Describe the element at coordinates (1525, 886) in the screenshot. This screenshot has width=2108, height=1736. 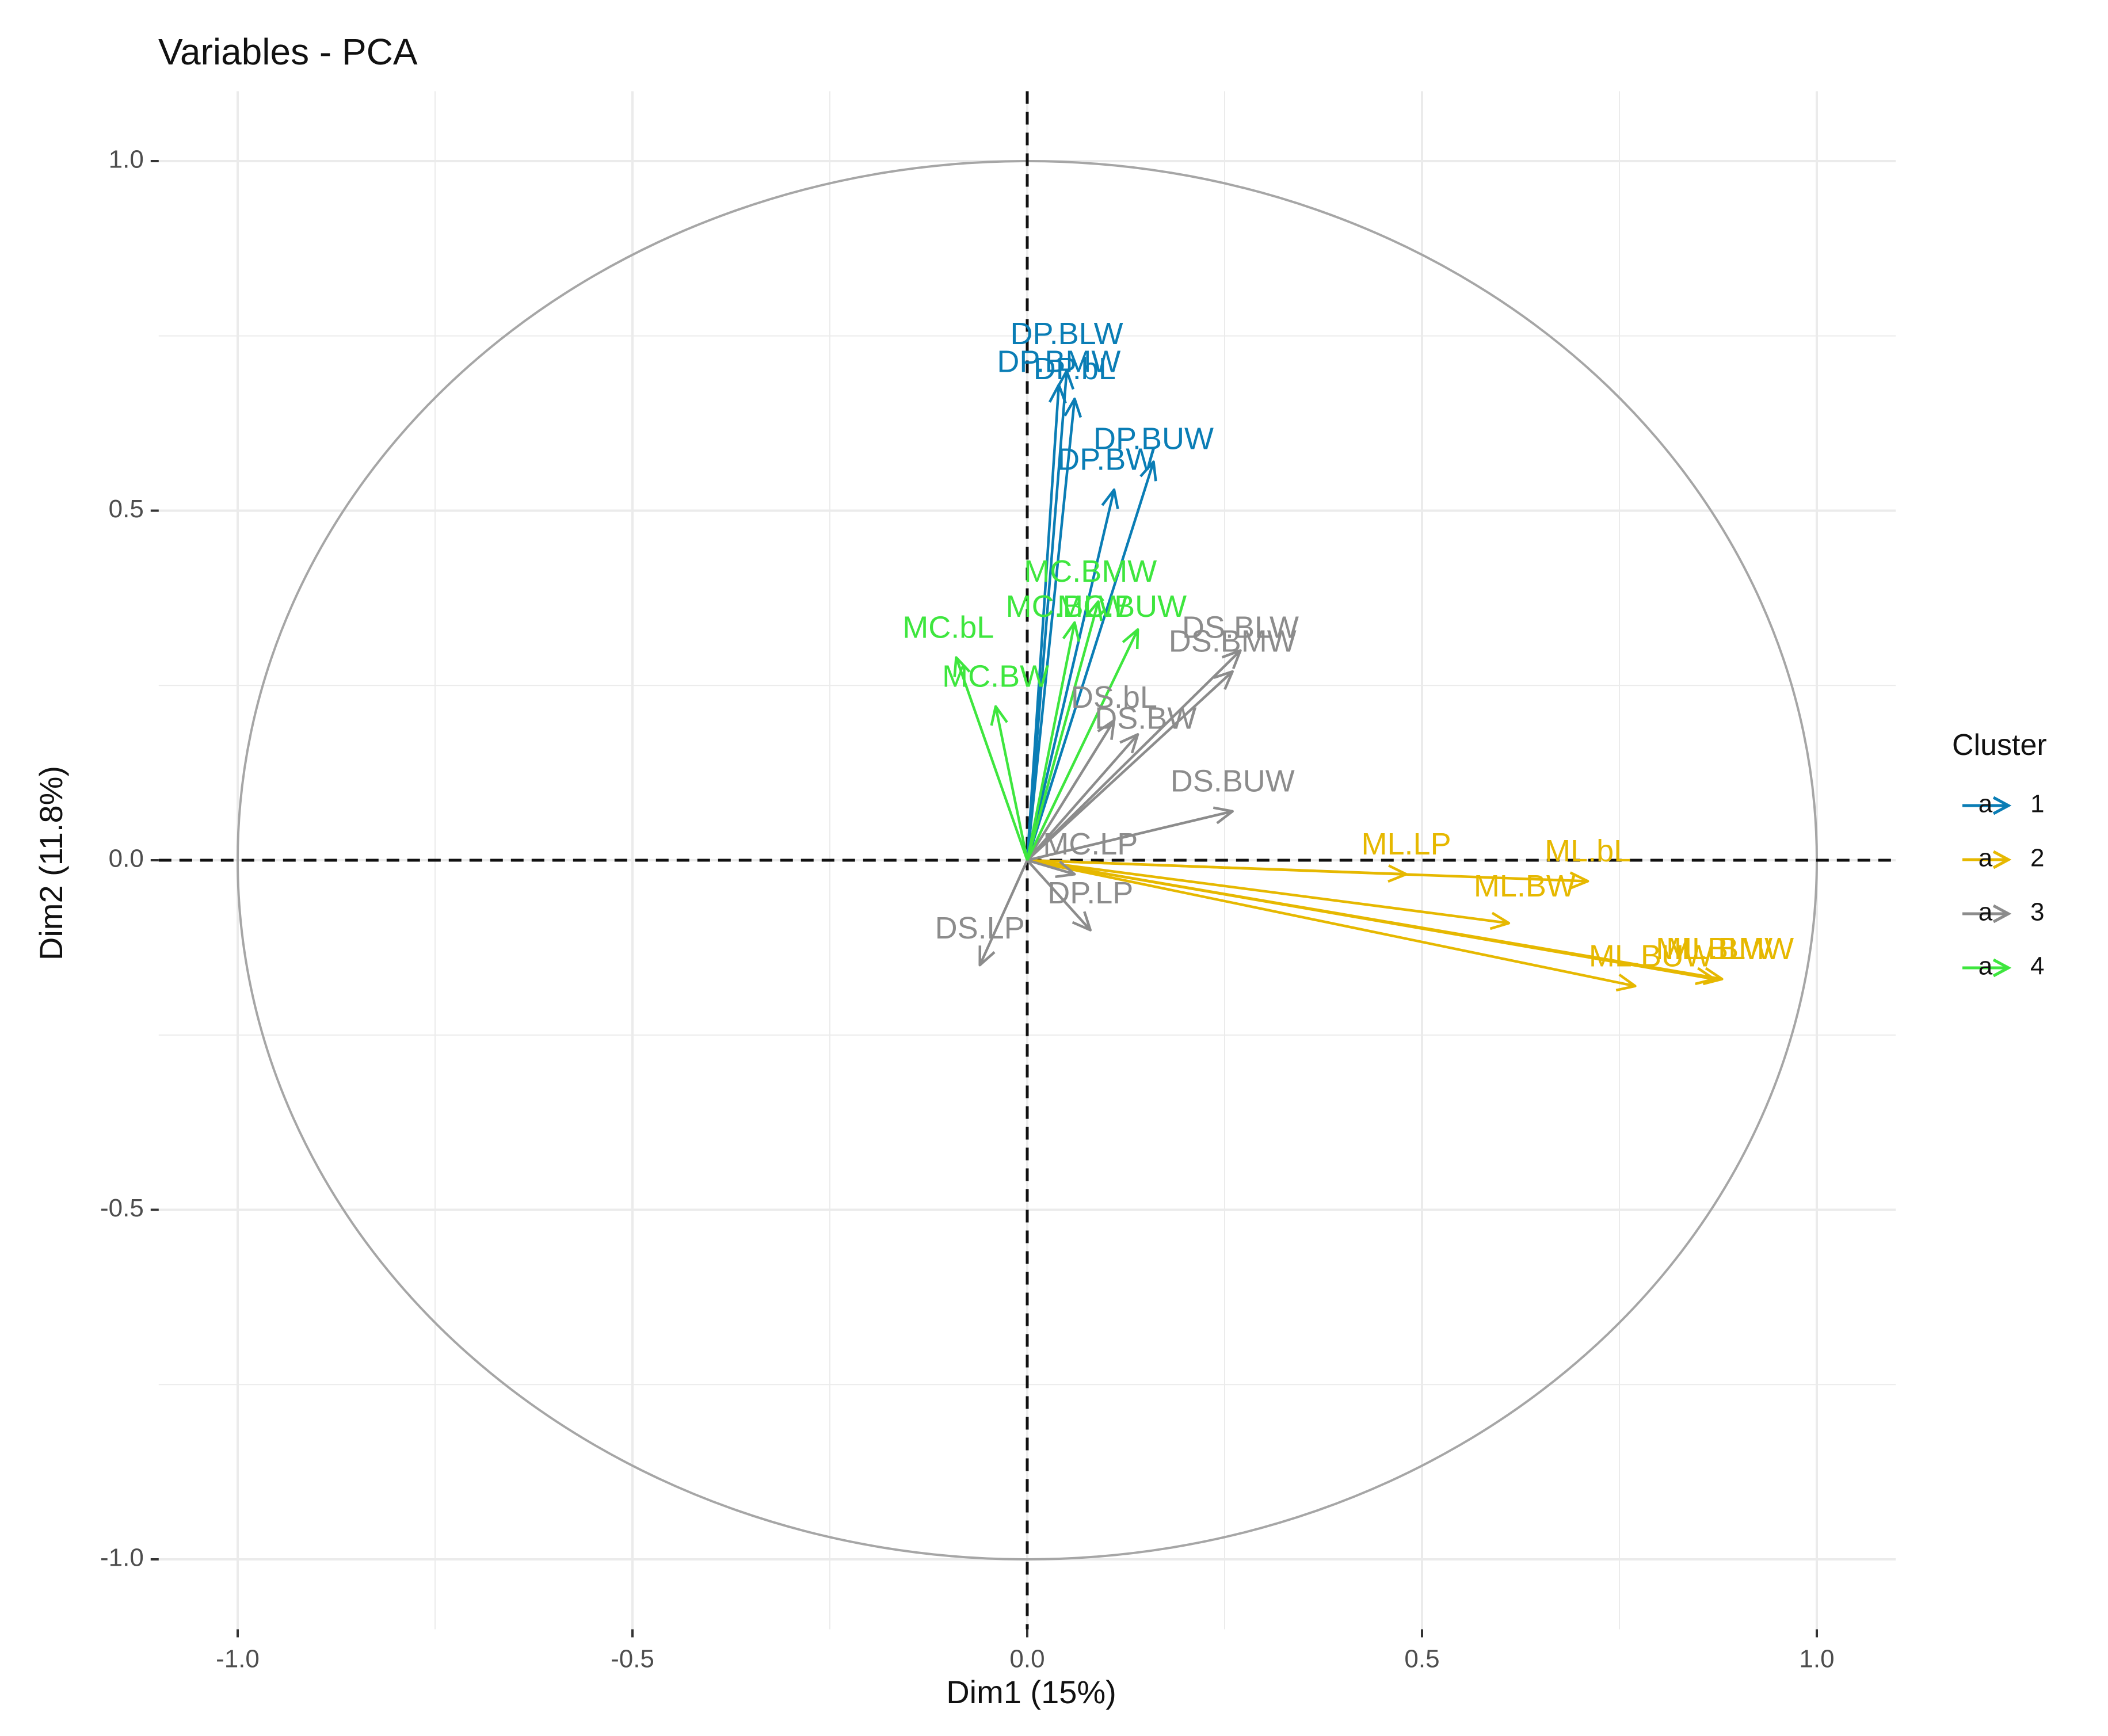
I see `variable-label-ml-bw: ML.BW` at that location.